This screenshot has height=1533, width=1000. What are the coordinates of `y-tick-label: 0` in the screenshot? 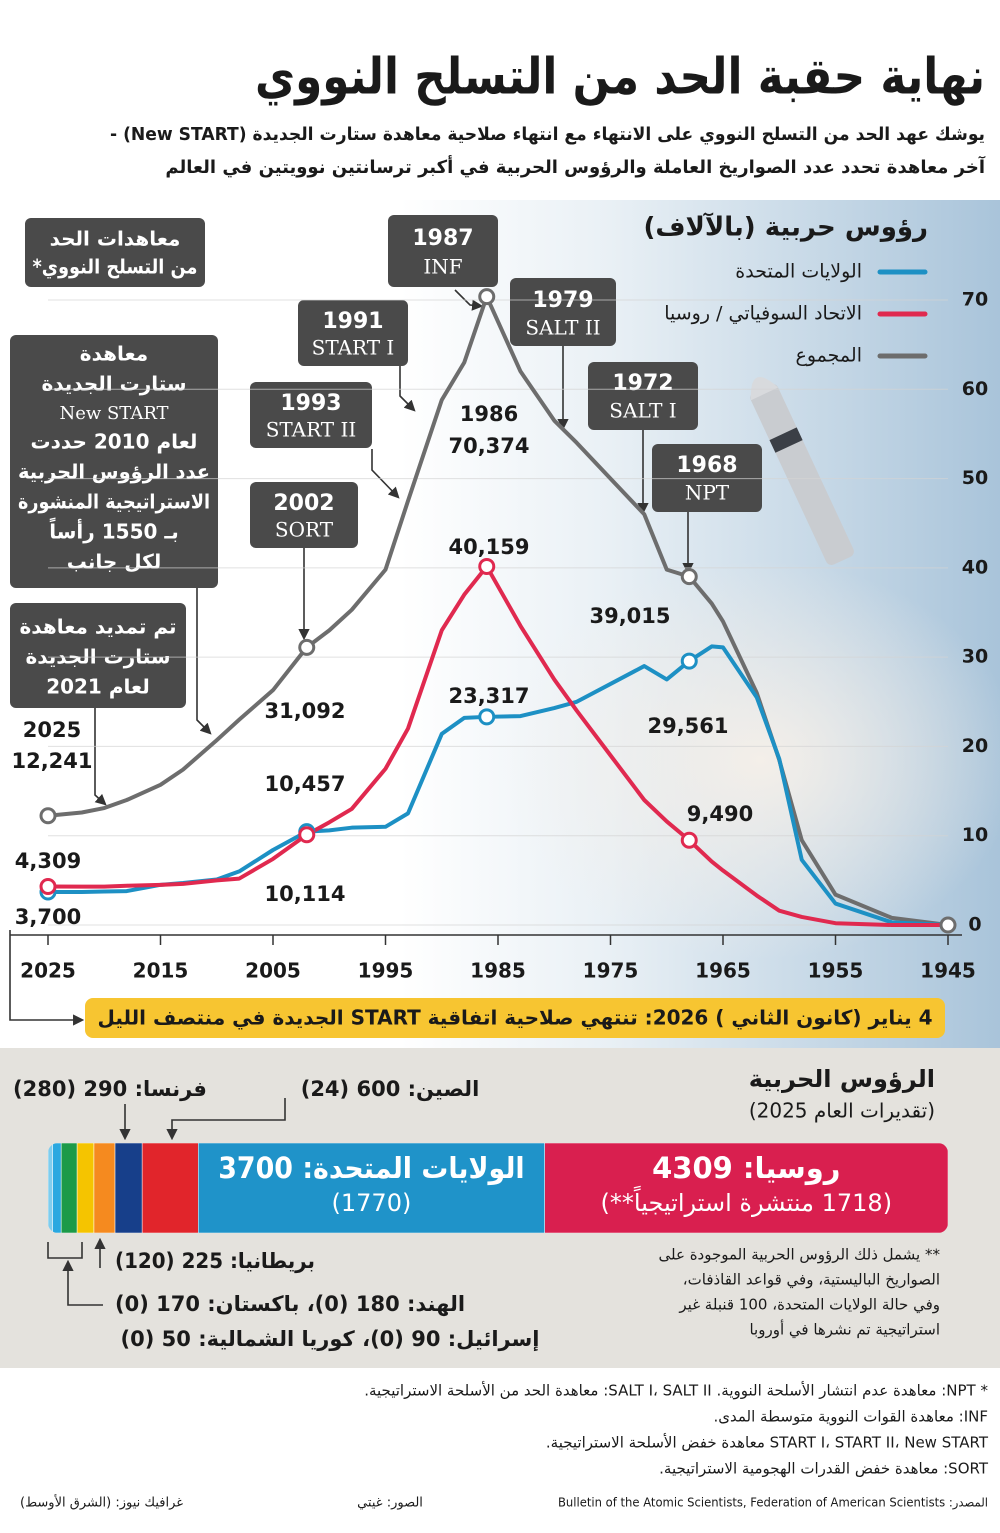 It's located at (974, 925).